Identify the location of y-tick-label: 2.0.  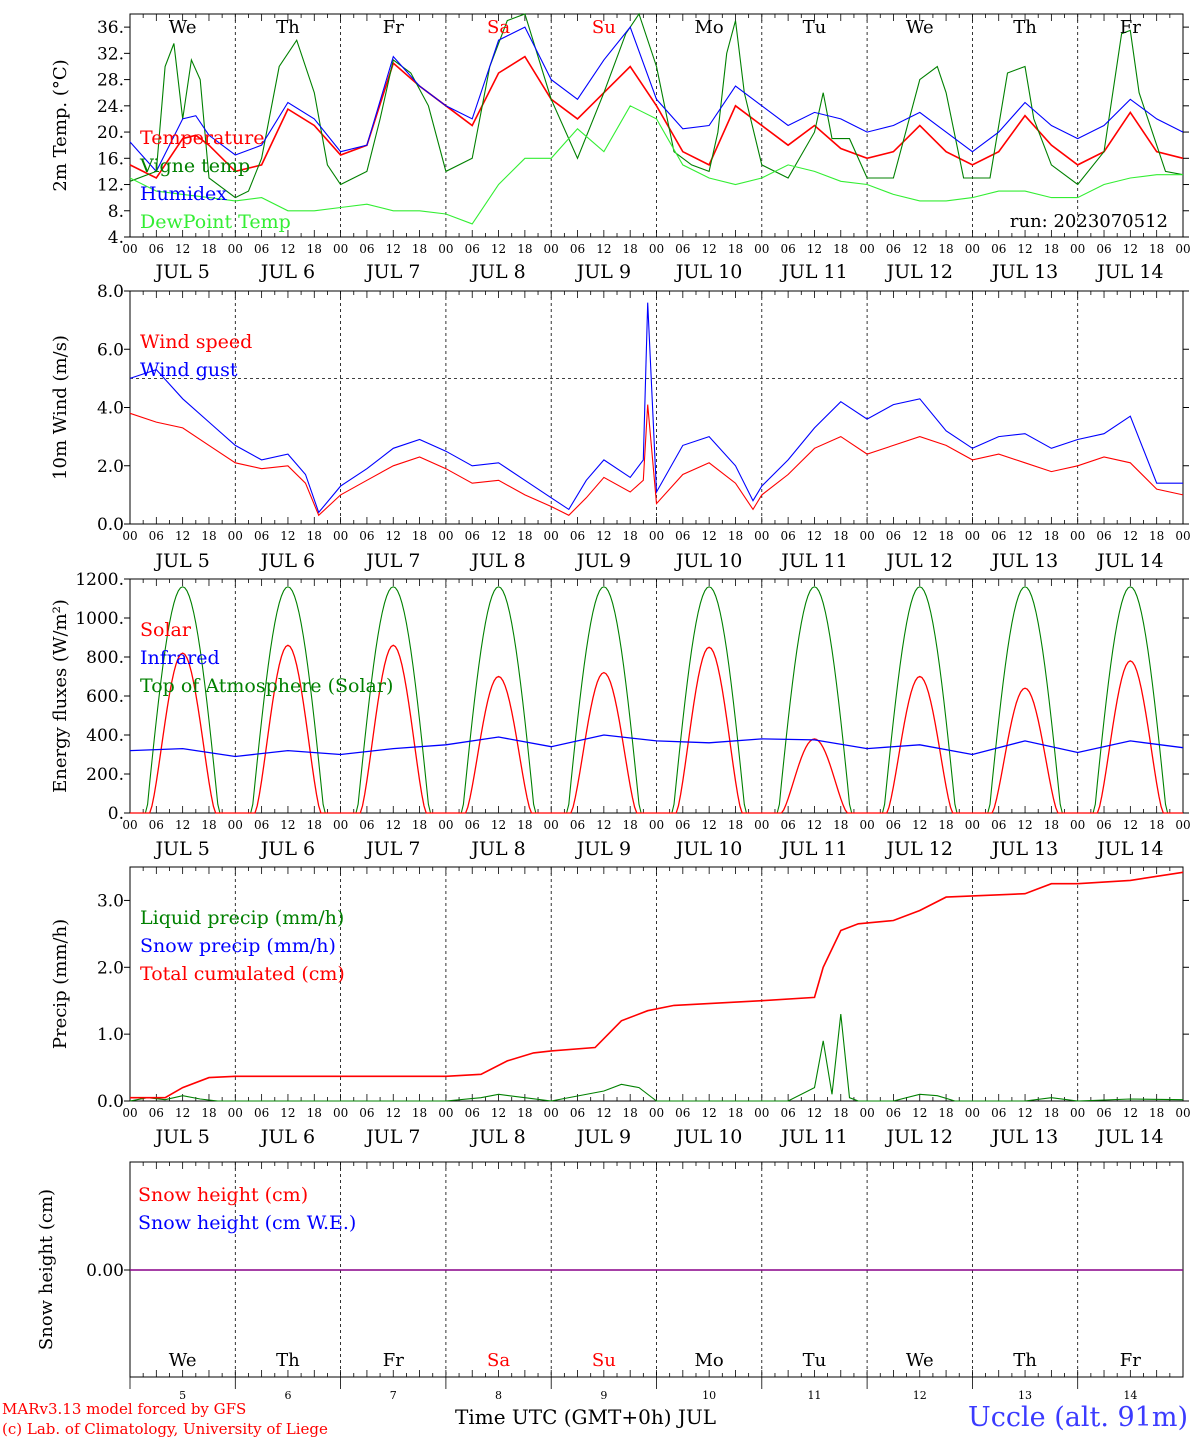
(110, 467).